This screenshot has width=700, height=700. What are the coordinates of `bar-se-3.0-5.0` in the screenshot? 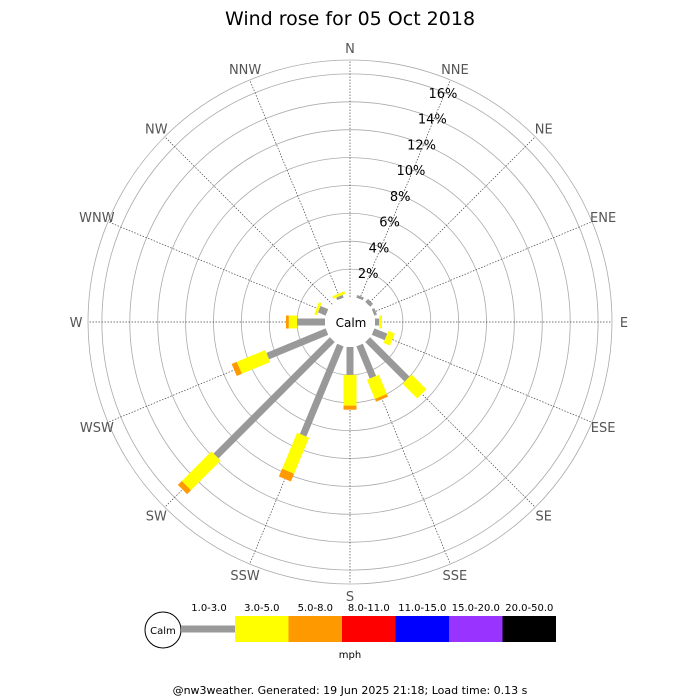 It's located at (414, 386).